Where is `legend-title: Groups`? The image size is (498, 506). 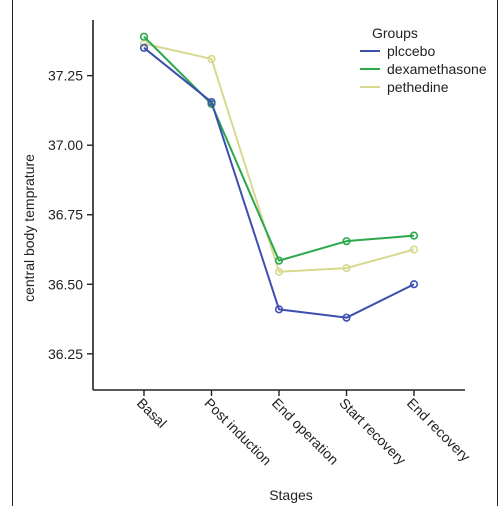 legend-title: Groups is located at coordinates (395, 33).